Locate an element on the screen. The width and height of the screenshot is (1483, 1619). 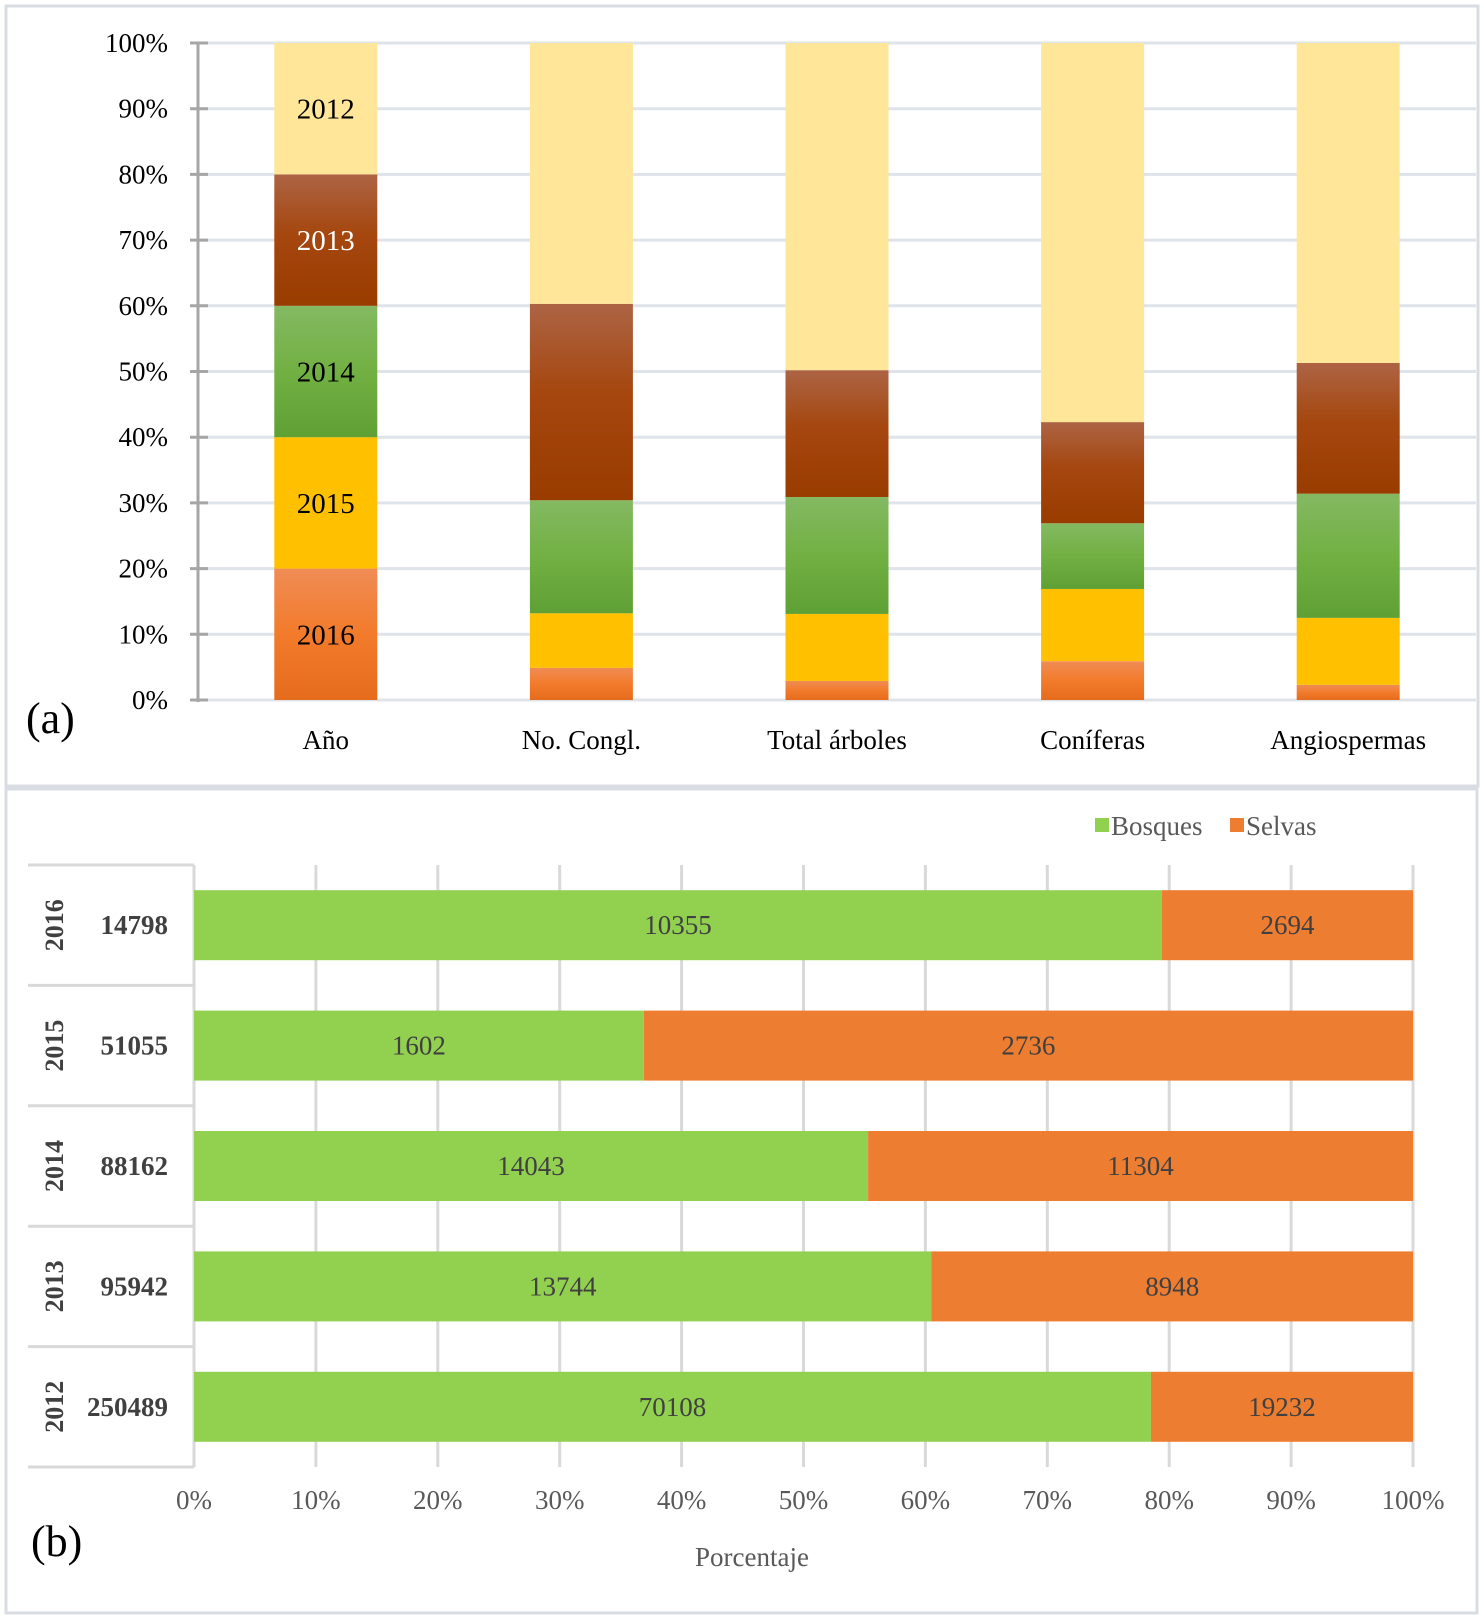
panel-b-x-tick-labels: 0% 10% 20% 30% 40% 50% 60% 70% 80% 90% 100% is located at coordinates (810, 1500).